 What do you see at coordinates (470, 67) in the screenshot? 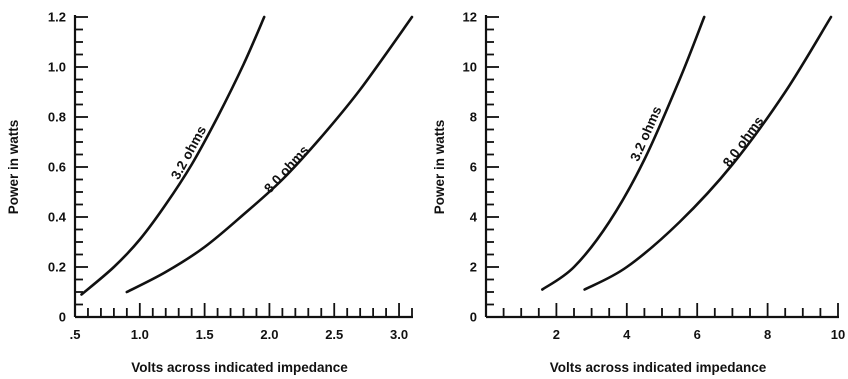
I see `y-tick-label: 10` at bounding box center [470, 67].